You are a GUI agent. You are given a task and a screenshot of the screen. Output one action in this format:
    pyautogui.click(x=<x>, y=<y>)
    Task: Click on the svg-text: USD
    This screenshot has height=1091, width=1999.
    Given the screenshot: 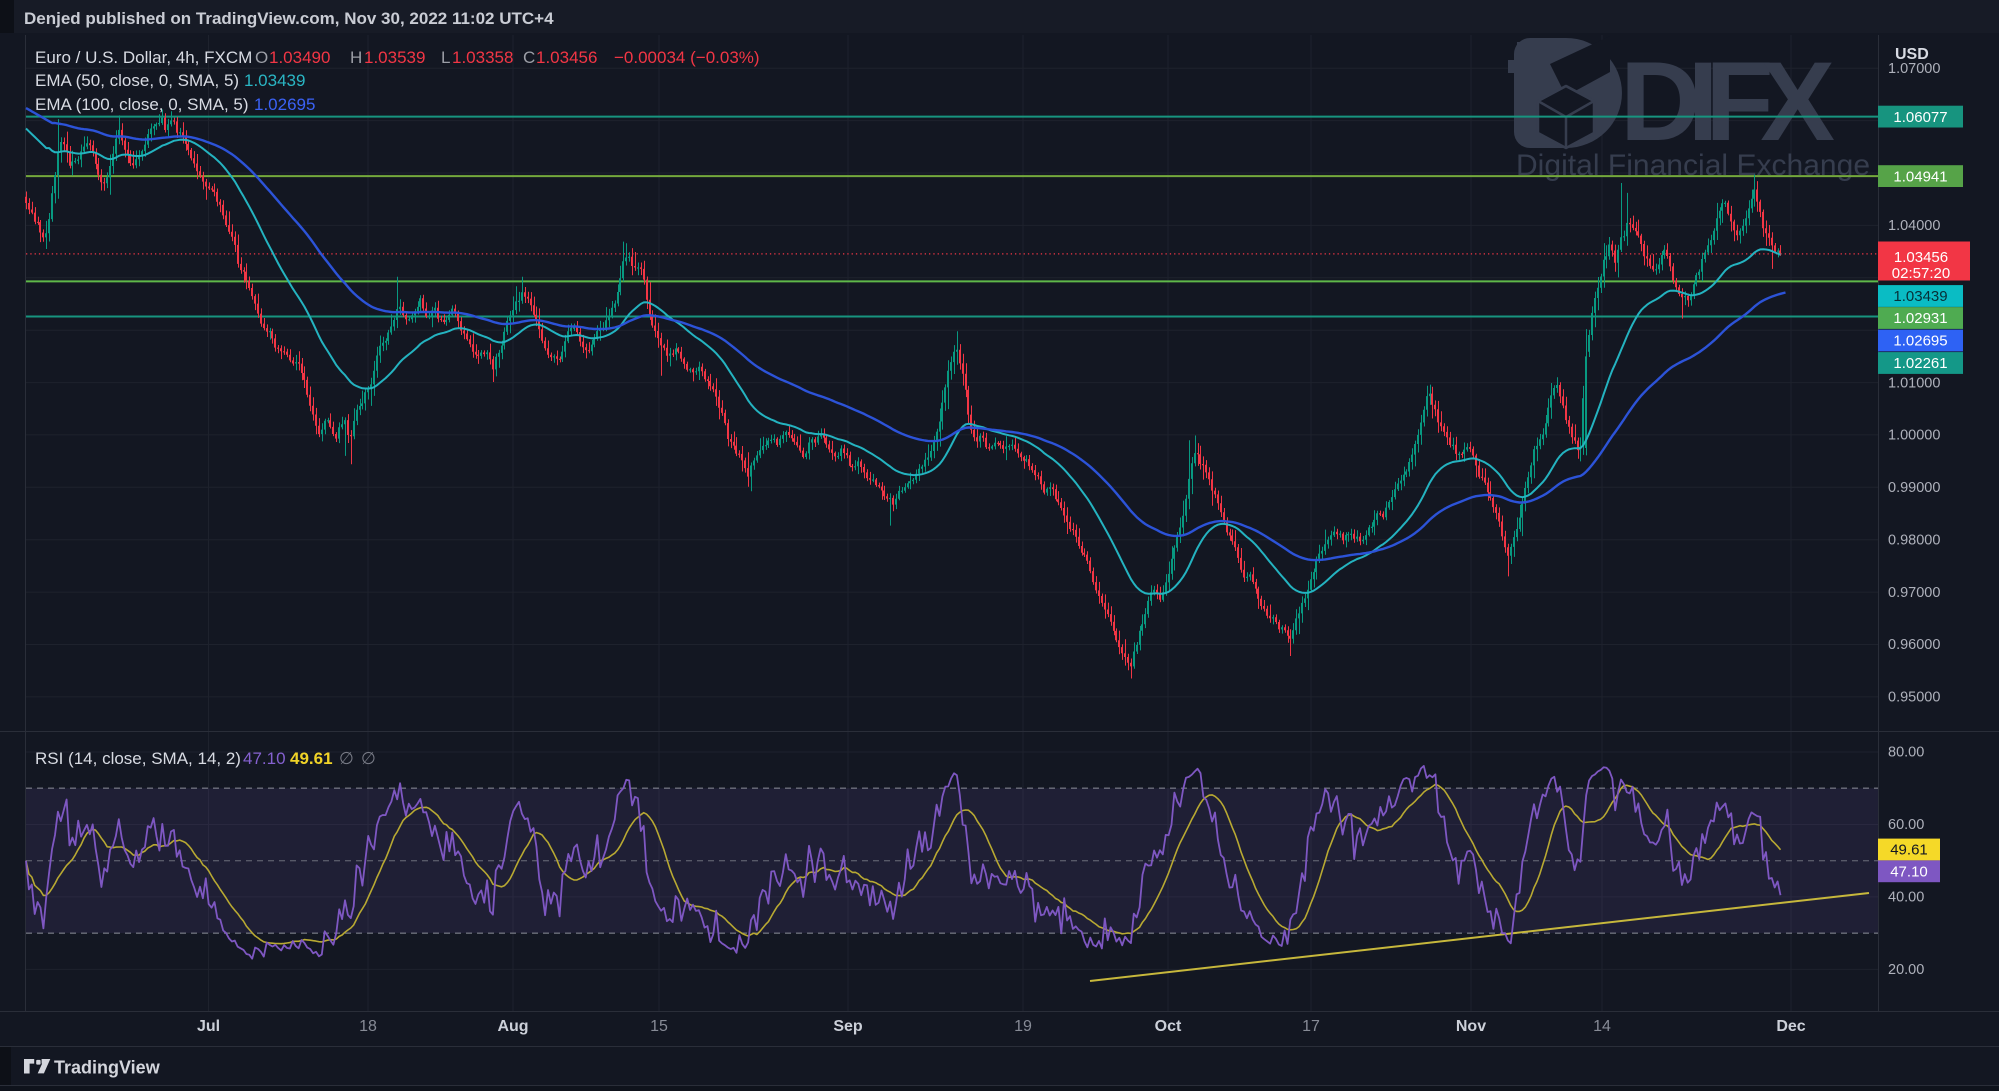 What is the action you would take?
    pyautogui.click(x=1912, y=54)
    